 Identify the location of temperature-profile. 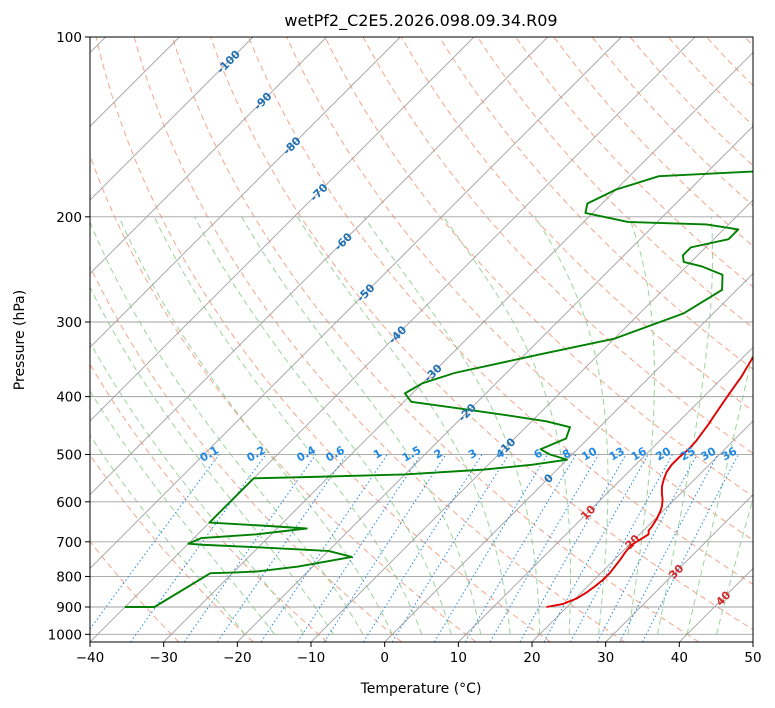
(649, 481).